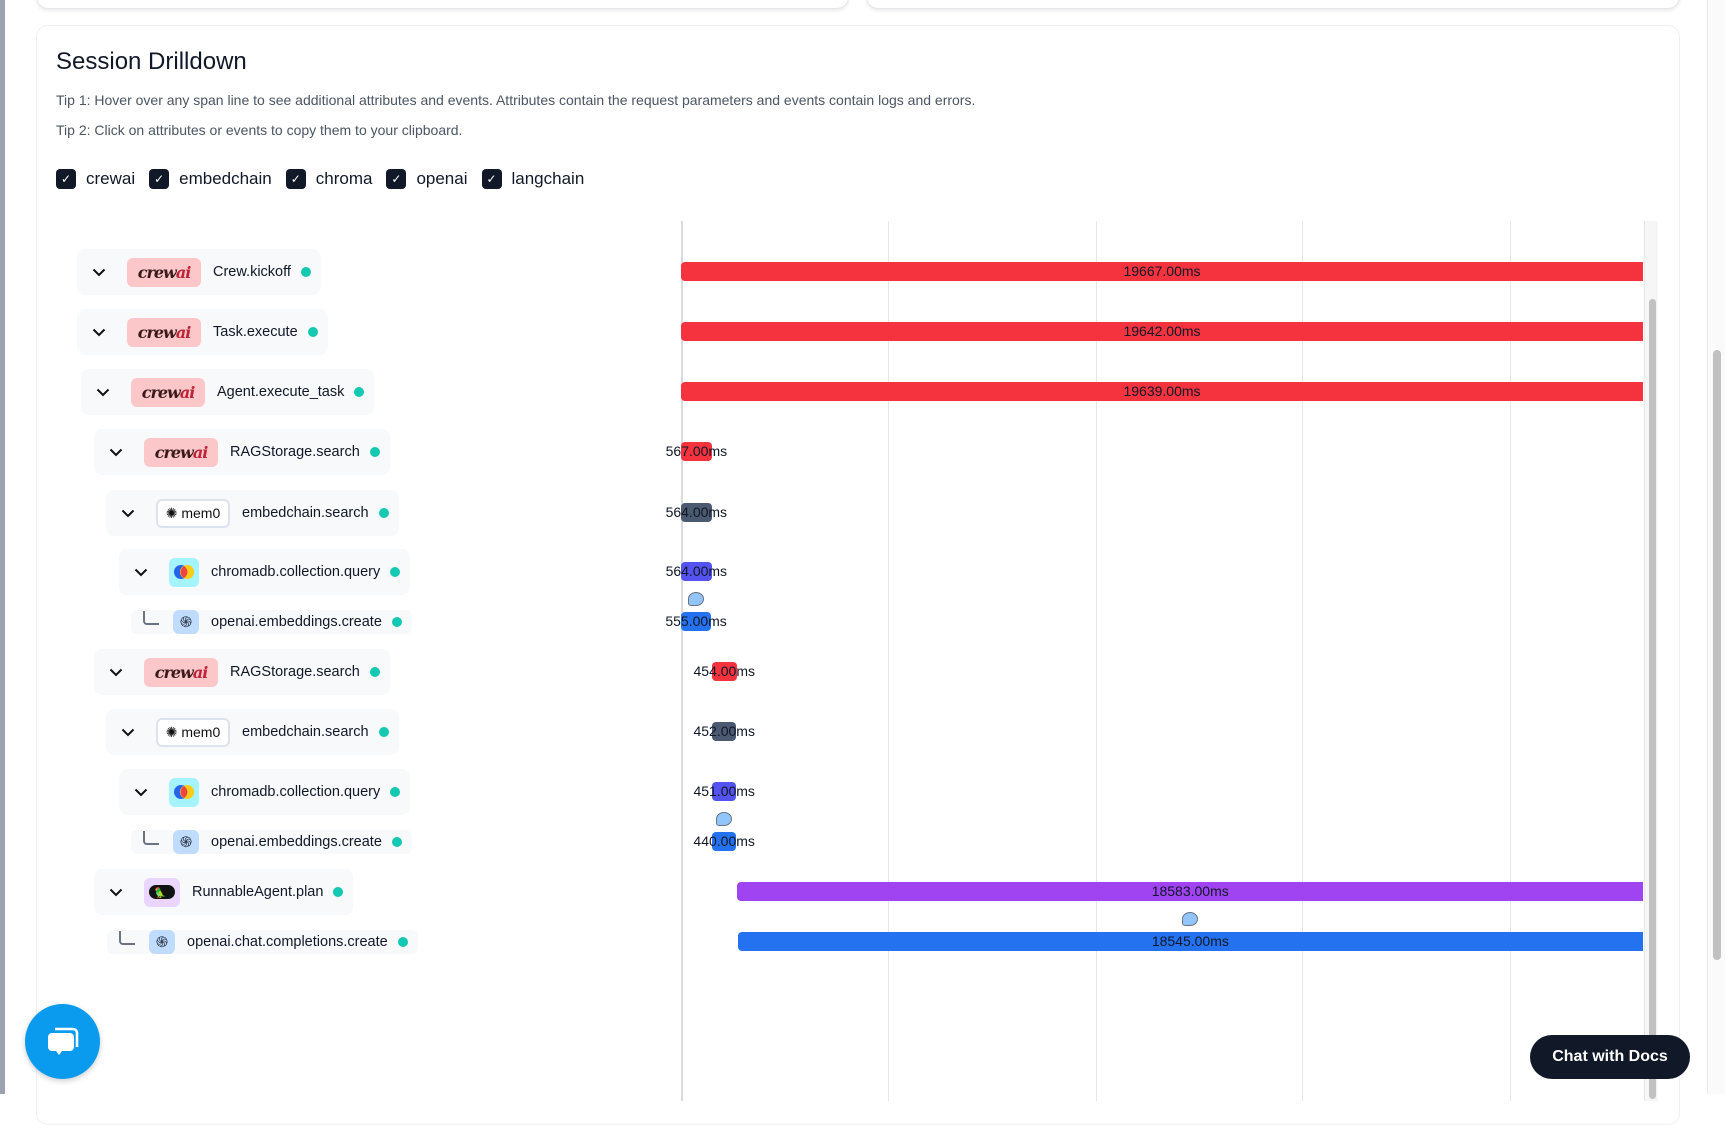 The height and width of the screenshot is (1125, 1725). I want to click on chat-widget-button, so click(62, 1041).